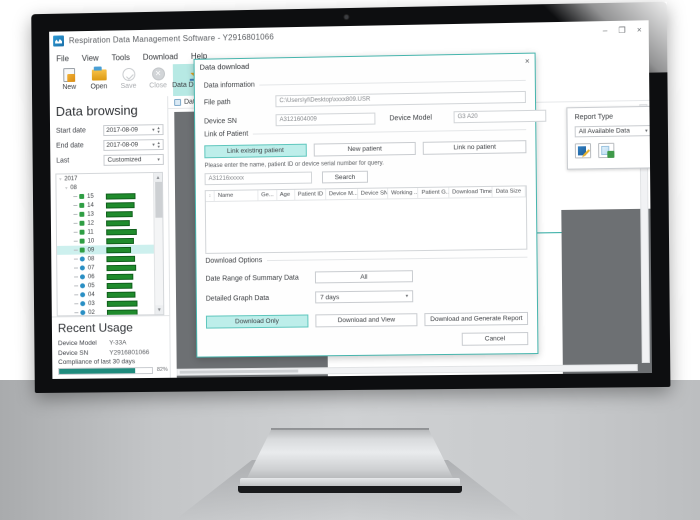 This screenshot has height=520, width=700. What do you see at coordinates (128, 74) in the screenshot?
I see `save-check-icon` at bounding box center [128, 74].